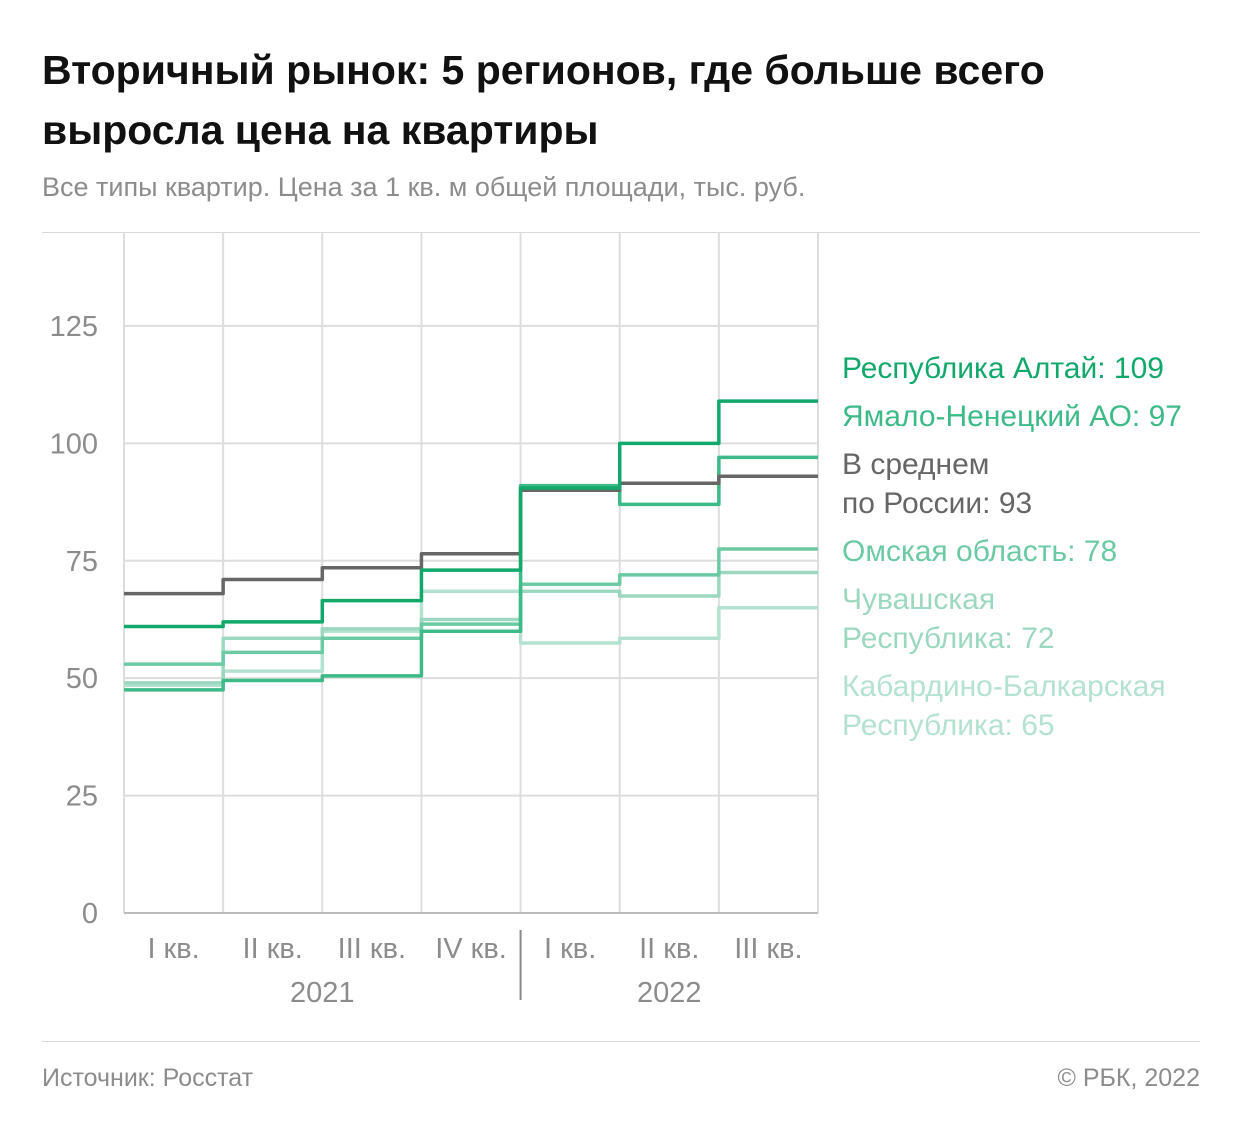 The image size is (1242, 1138). What do you see at coordinates (669, 993) in the screenshot?
I see `year-label-1: 2022` at bounding box center [669, 993].